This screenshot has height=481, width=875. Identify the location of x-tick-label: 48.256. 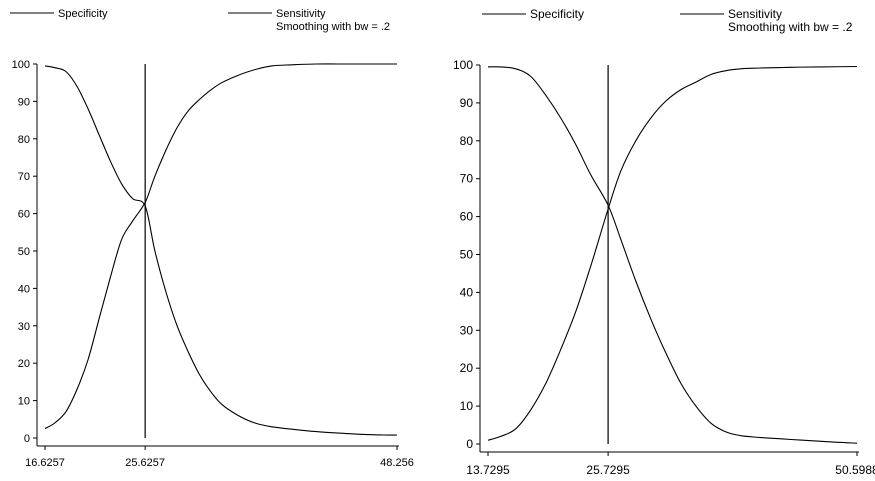
(397, 463).